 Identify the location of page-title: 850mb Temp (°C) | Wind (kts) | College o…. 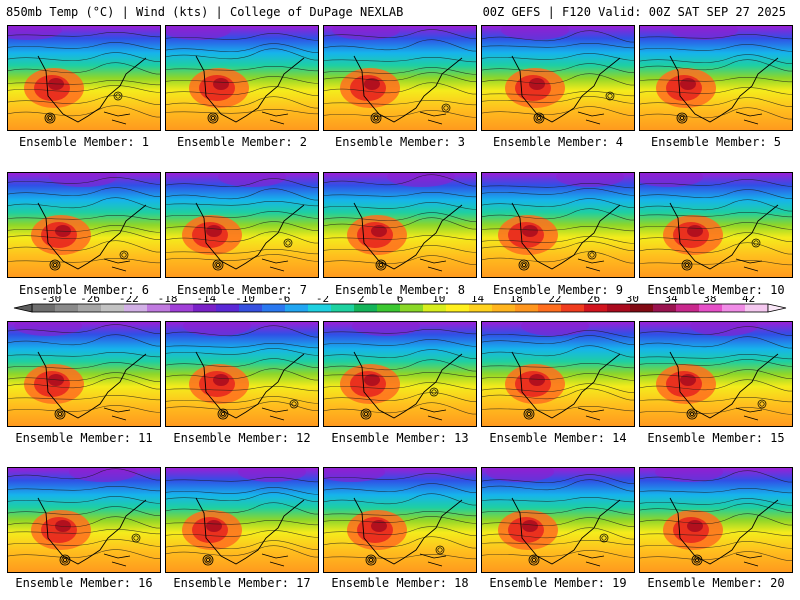
(205, 12).